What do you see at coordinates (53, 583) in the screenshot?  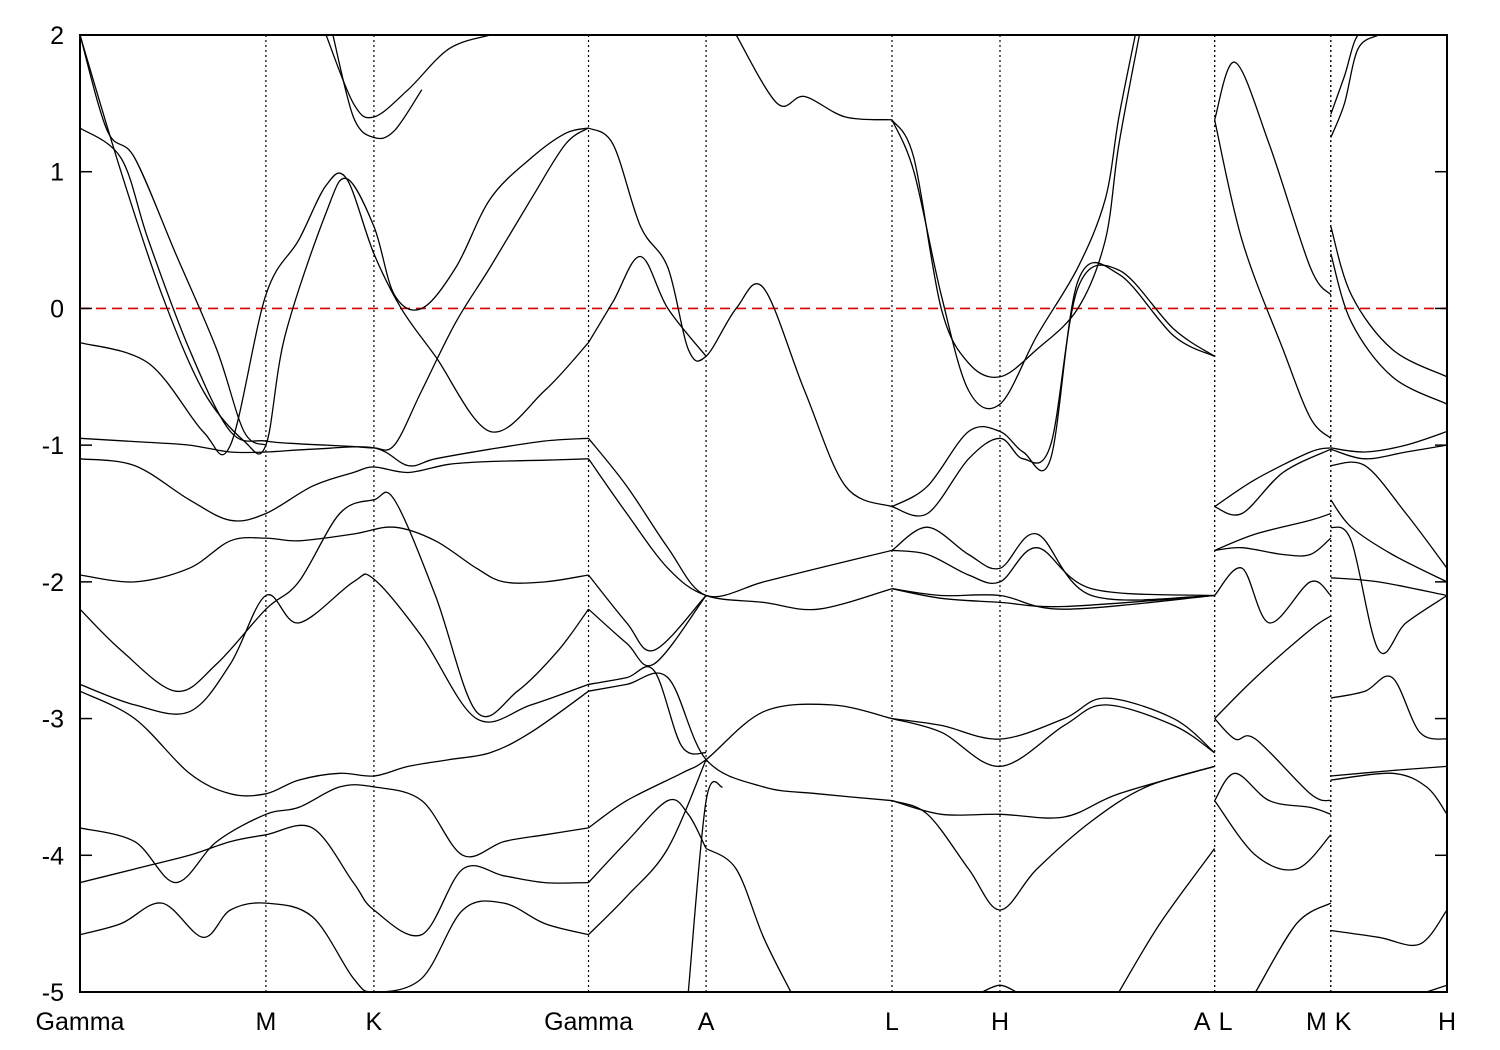 I see `y-tick-label: -2` at bounding box center [53, 583].